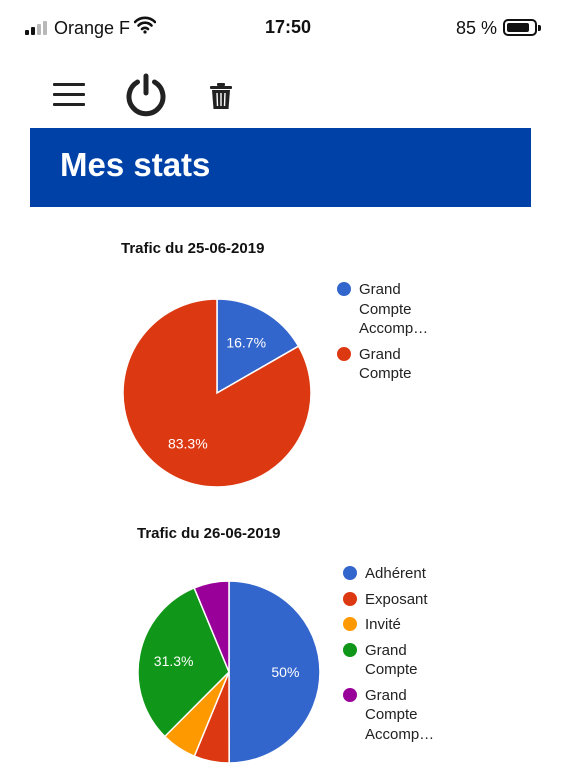 This screenshot has height=768, width=576. I want to click on battery-icon, so click(522, 27).